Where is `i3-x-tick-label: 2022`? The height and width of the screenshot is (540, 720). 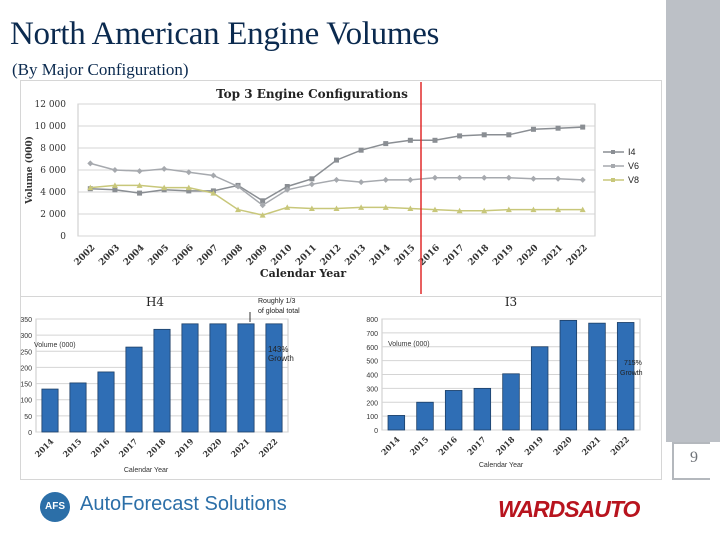 i3-x-tick-label: 2022 is located at coordinates (619, 445).